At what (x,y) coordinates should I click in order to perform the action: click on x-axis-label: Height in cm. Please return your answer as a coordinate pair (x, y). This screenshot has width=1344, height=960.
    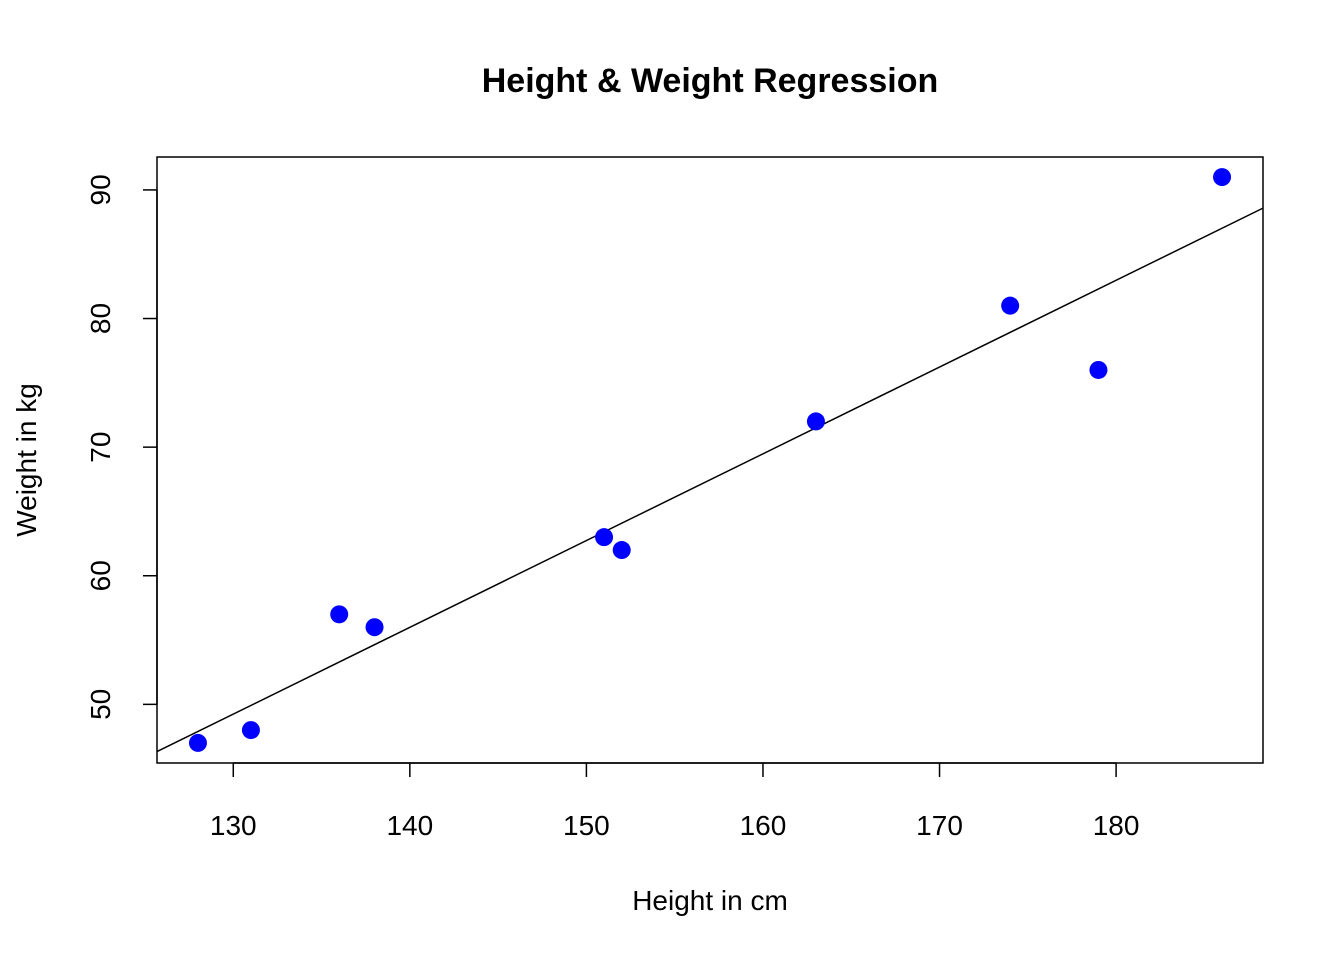
    Looking at the image, I should click on (710, 900).